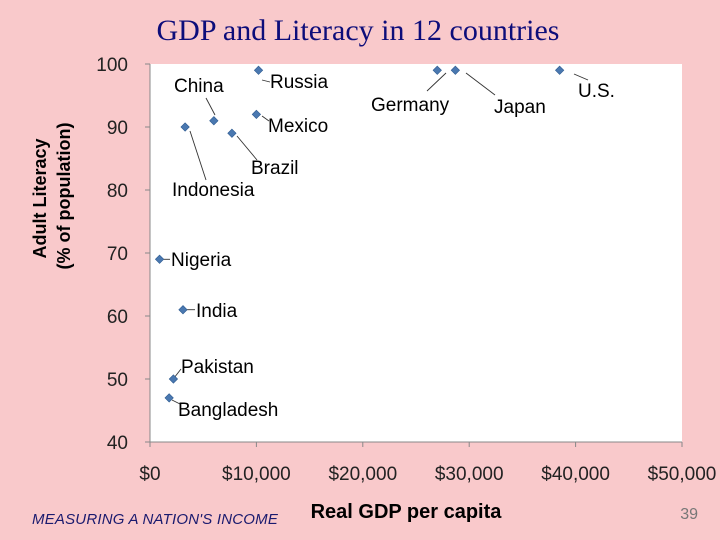  What do you see at coordinates (117, 380) in the screenshot?
I see `y-tick-label: 50` at bounding box center [117, 380].